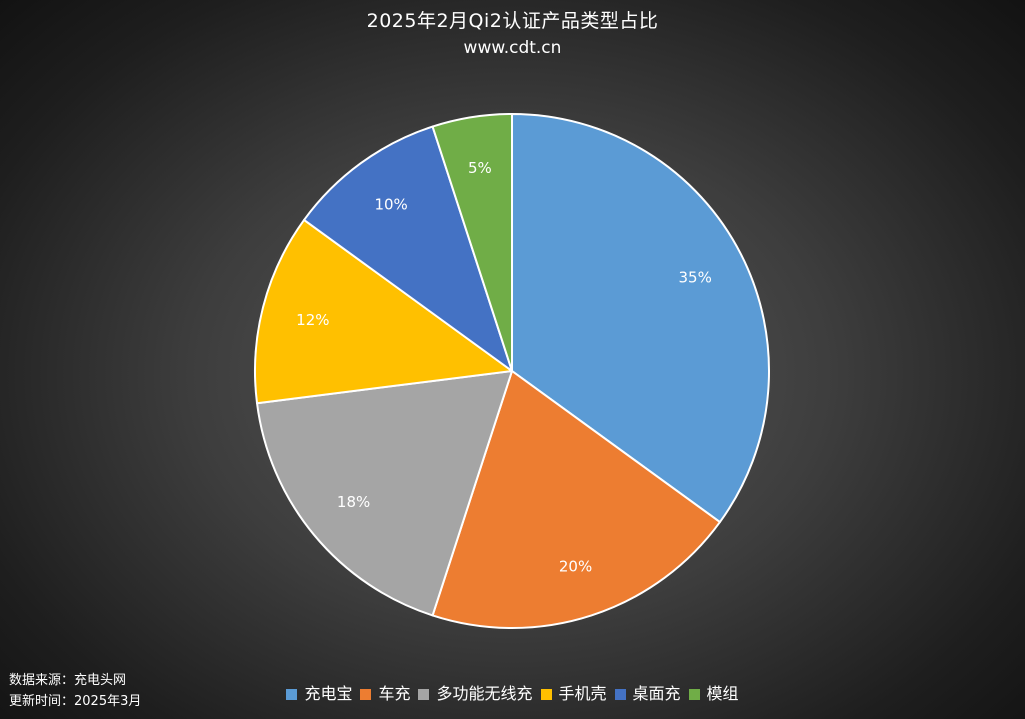 This screenshot has height=719, width=1025. Describe the element at coordinates (390, 205) in the screenshot. I see `slice-data-label: 10%` at that location.